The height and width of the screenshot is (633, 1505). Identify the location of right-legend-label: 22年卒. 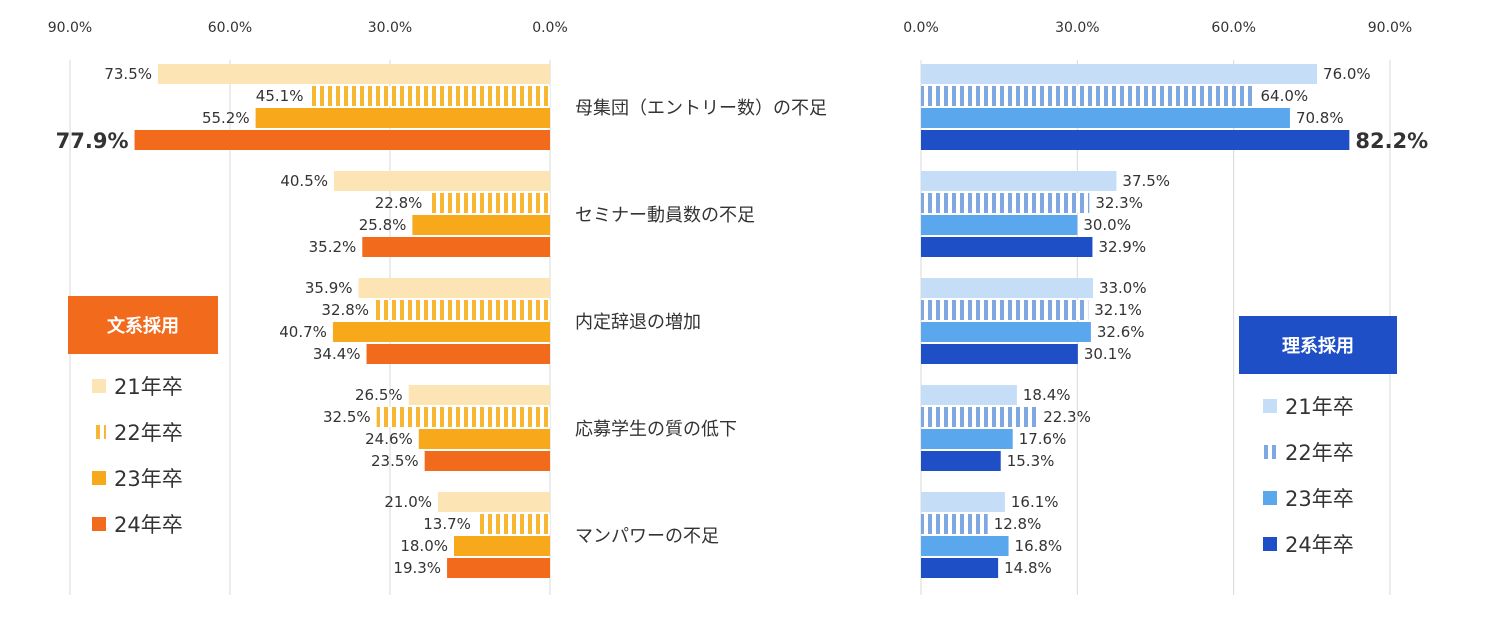
(1319, 453).